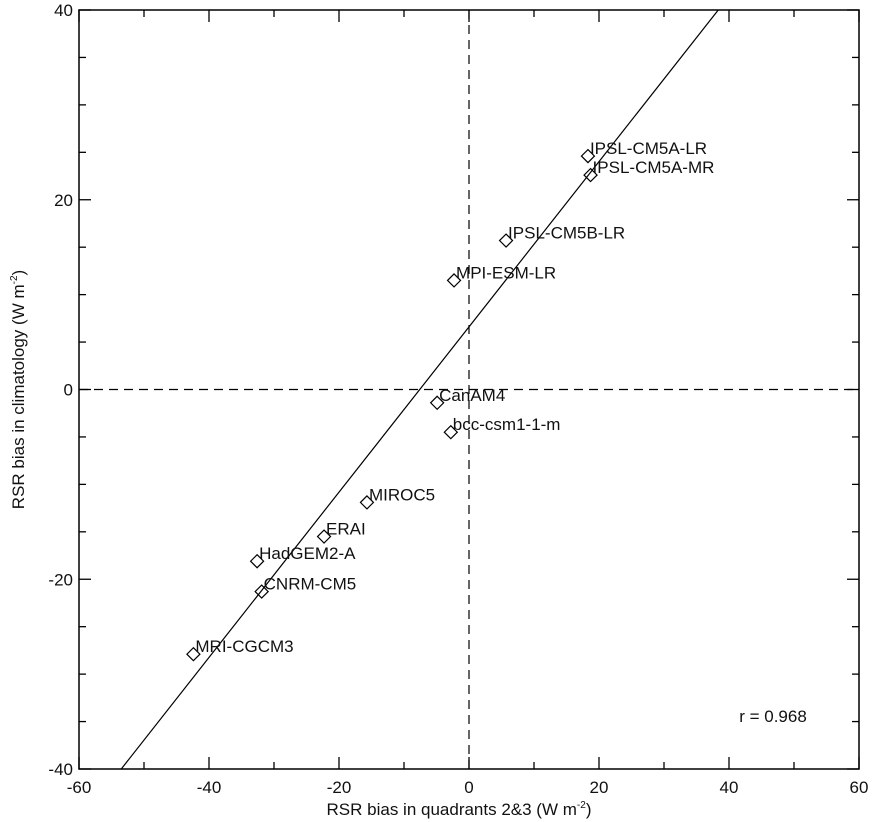 This screenshot has width=873, height=822. I want to click on x-axis-title-main: RSR bias in quadrants 2&3 (W m, so click(452, 809).